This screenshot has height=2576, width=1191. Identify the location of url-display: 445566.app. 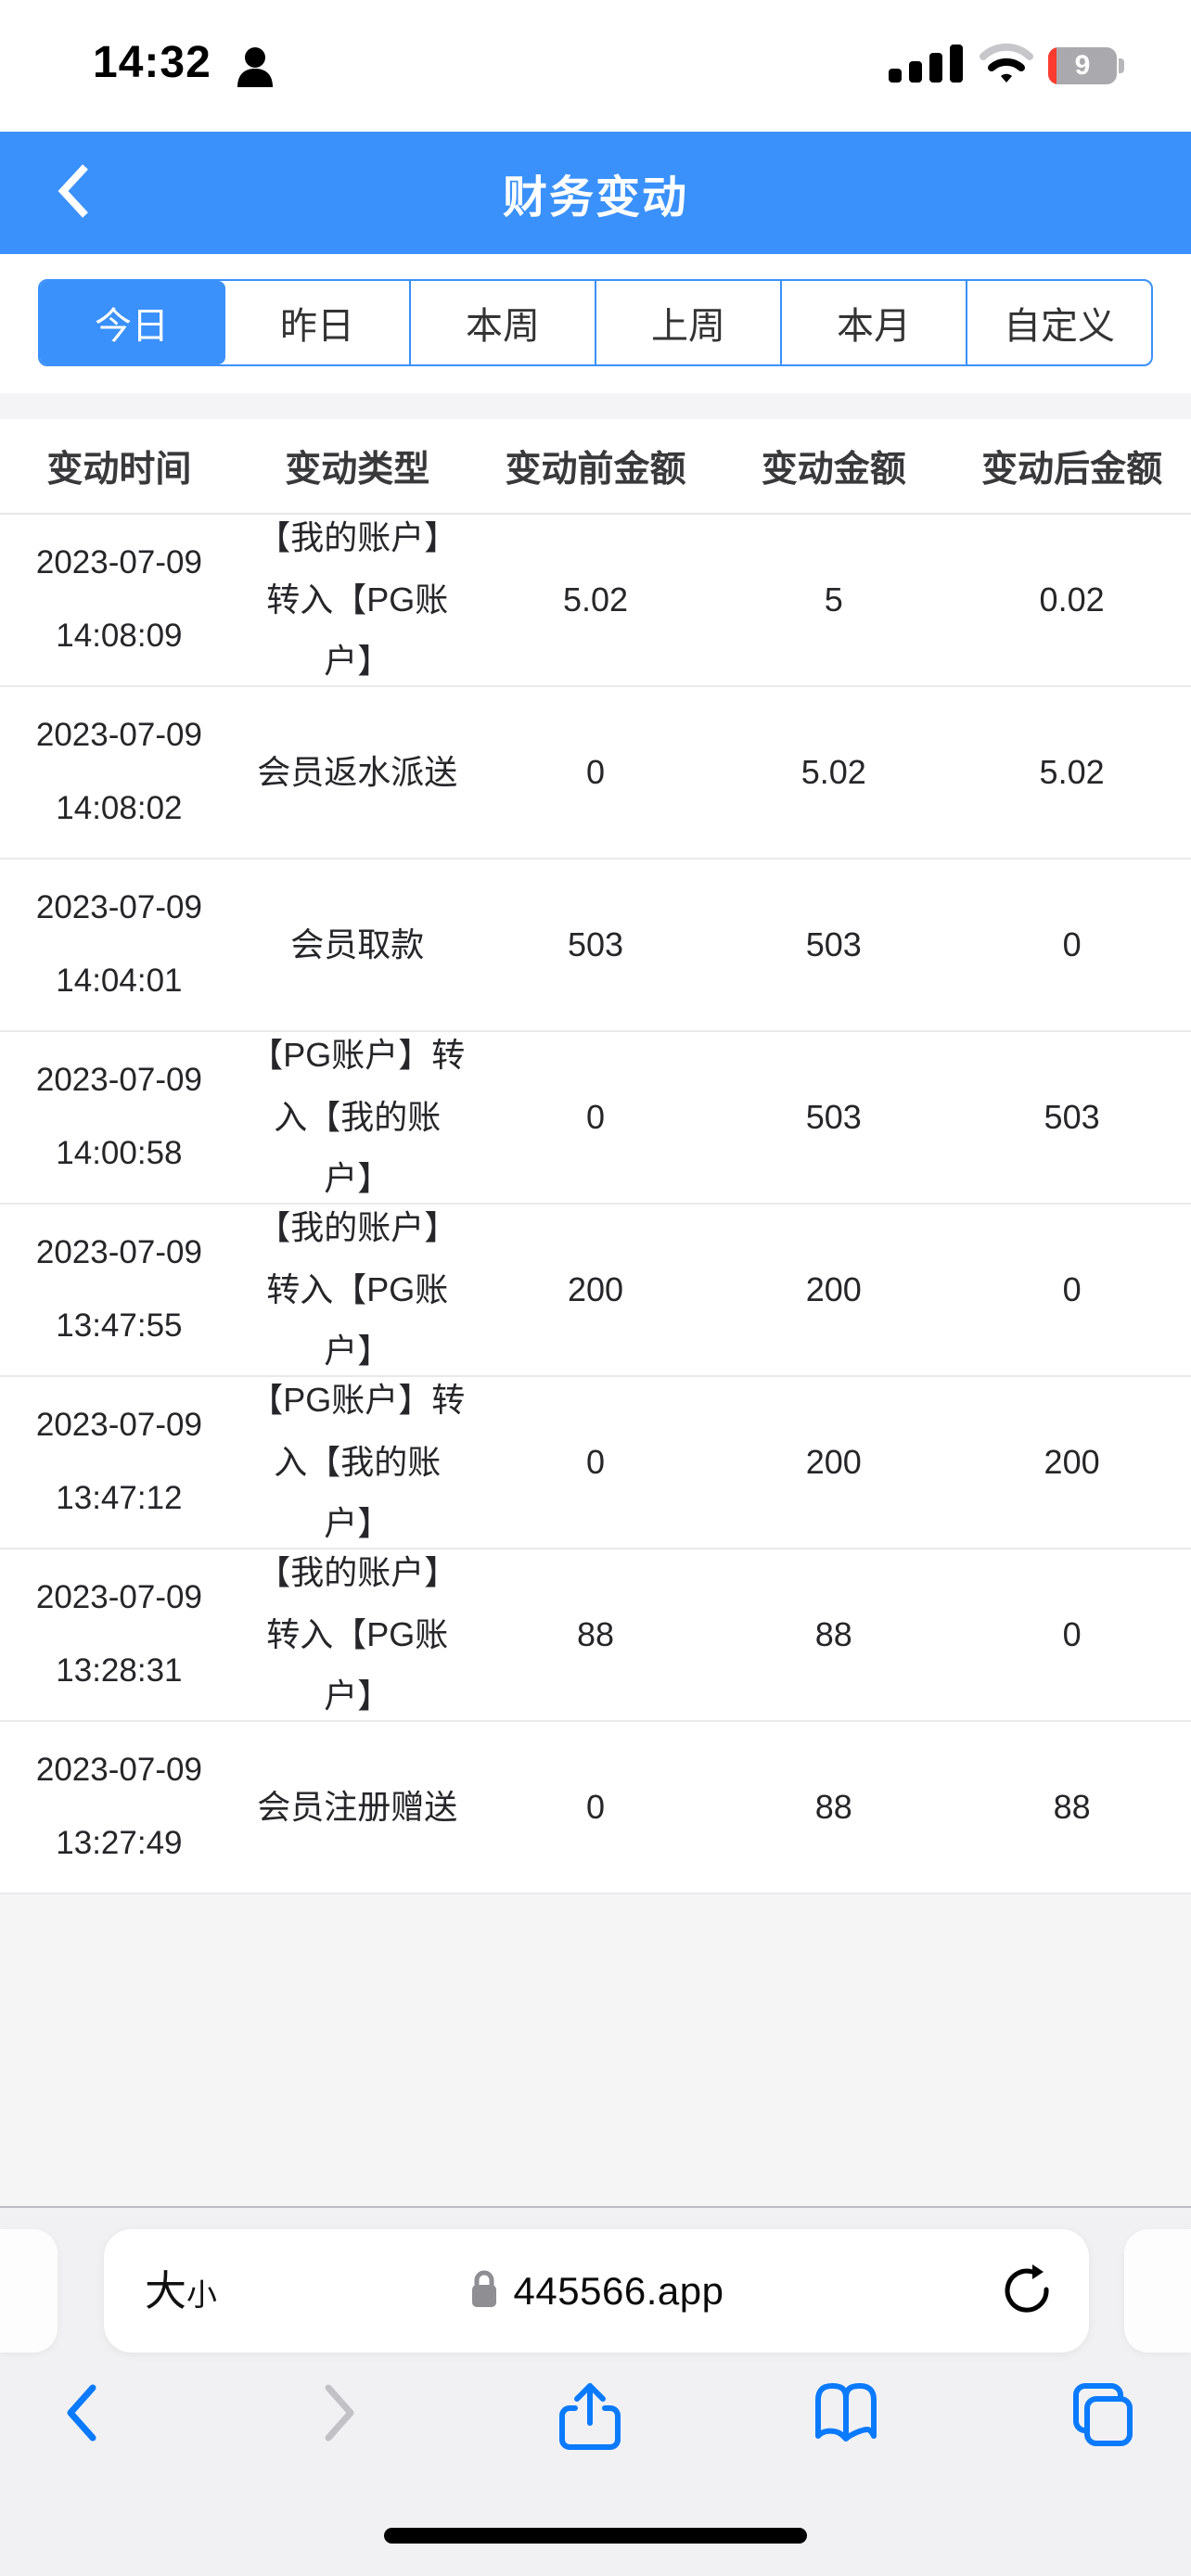
(597, 2291).